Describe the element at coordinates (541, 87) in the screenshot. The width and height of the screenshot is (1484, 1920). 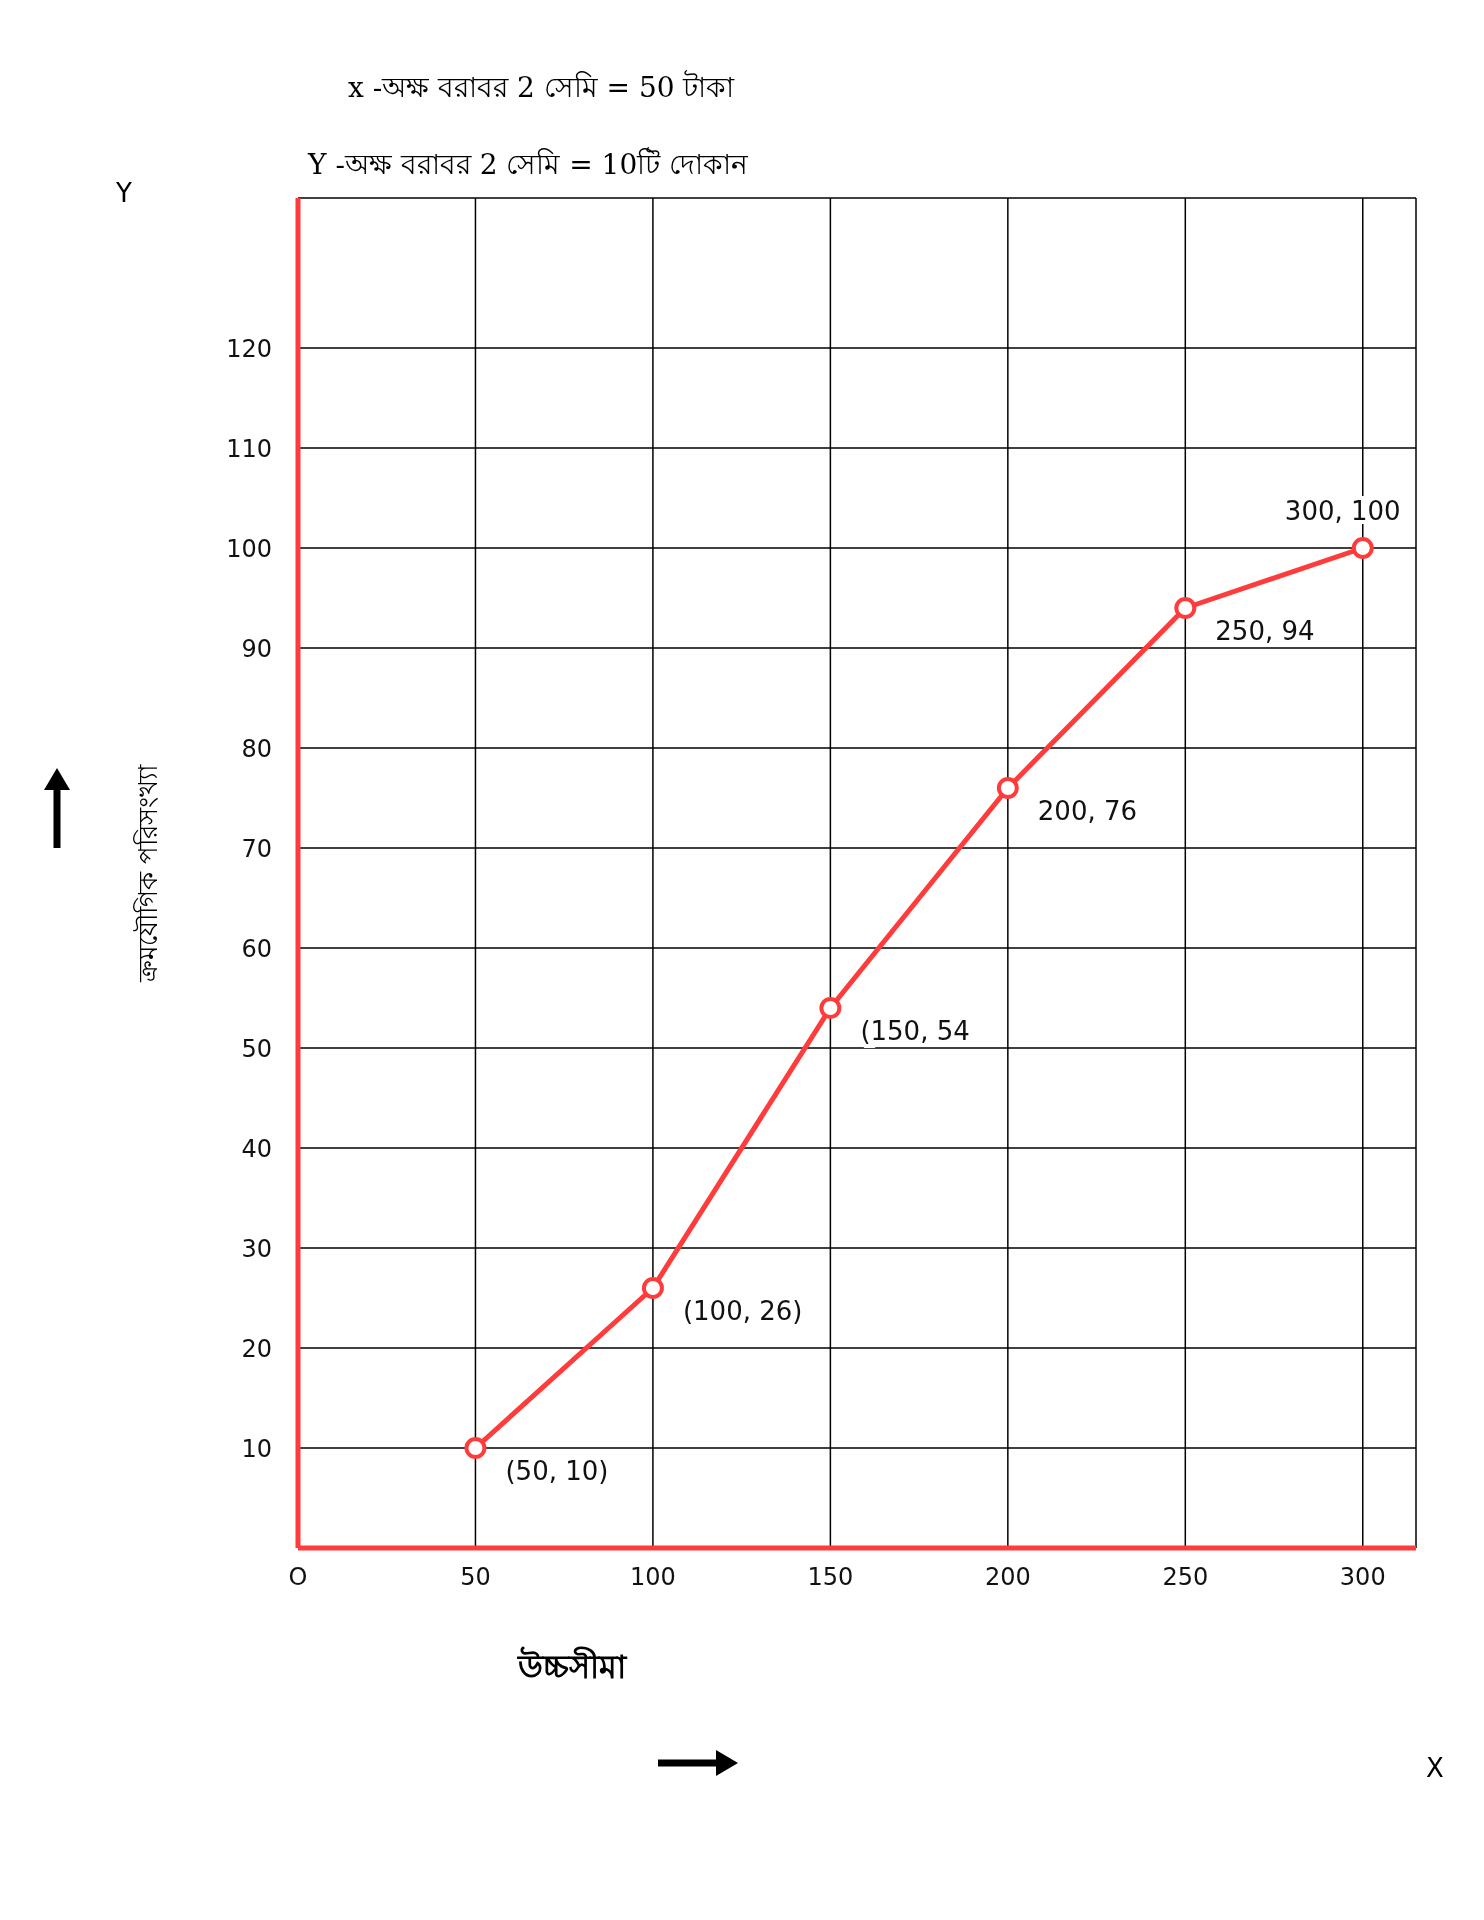
I see `text: x -অক্ষ বরাবর 2 সেমি = 50 টাকা` at that location.